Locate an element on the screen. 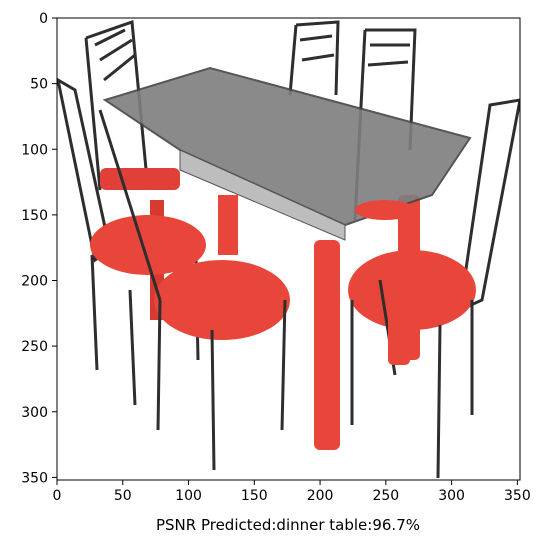 This screenshot has width=546, height=542. caption: PSNR Predicted:dinner table:96.7% is located at coordinates (288, 525).